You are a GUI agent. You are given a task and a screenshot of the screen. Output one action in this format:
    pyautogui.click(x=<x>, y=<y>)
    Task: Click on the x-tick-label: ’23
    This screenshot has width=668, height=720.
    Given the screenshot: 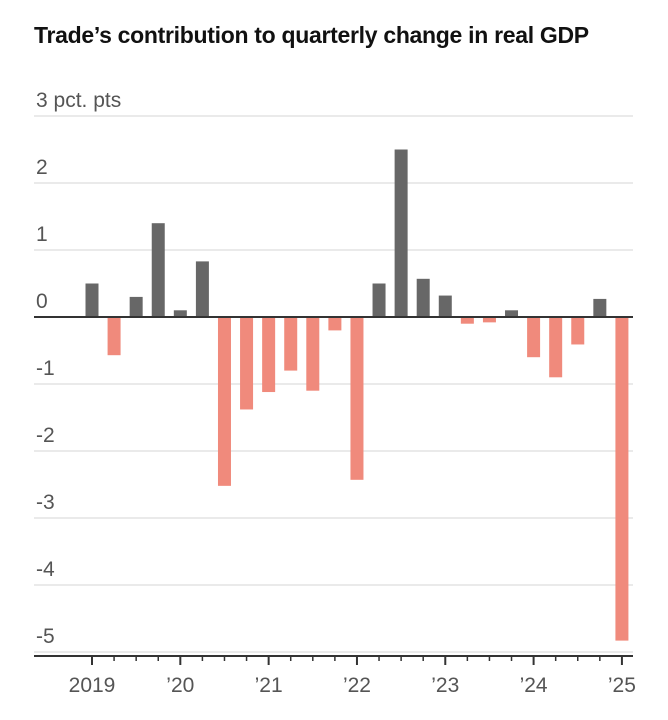 What is the action you would take?
    pyautogui.click(x=445, y=685)
    